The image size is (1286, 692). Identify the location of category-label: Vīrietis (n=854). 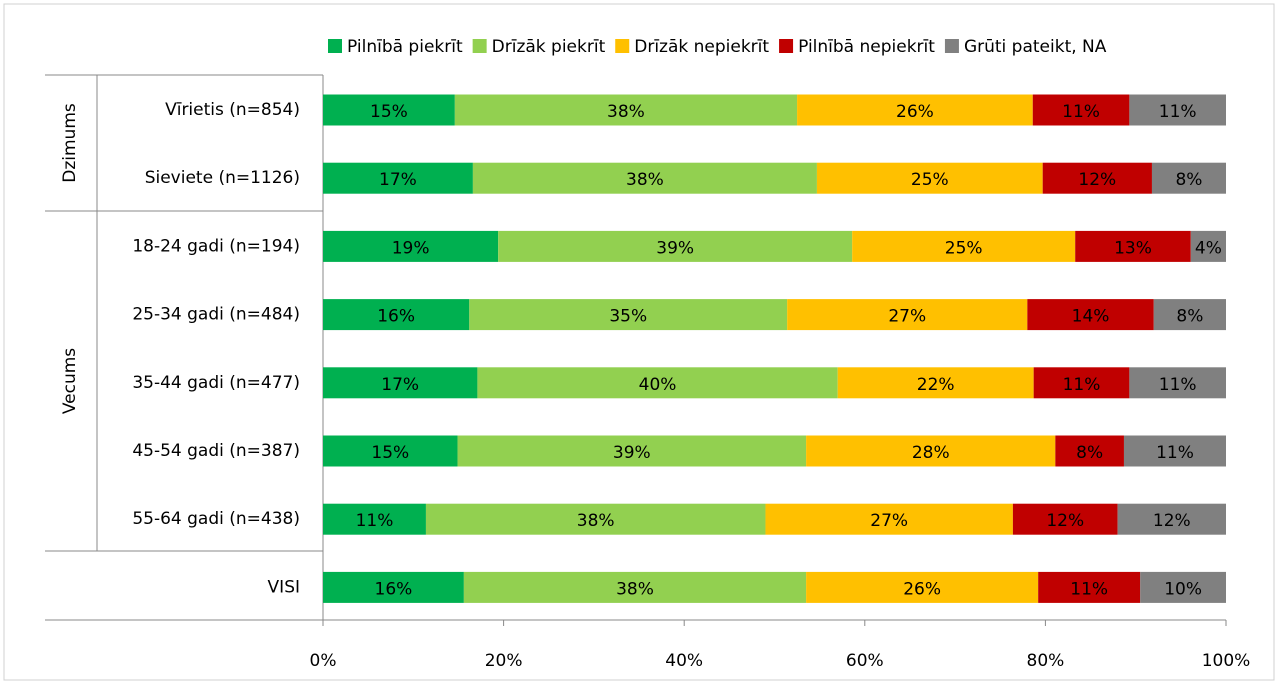
(232, 110).